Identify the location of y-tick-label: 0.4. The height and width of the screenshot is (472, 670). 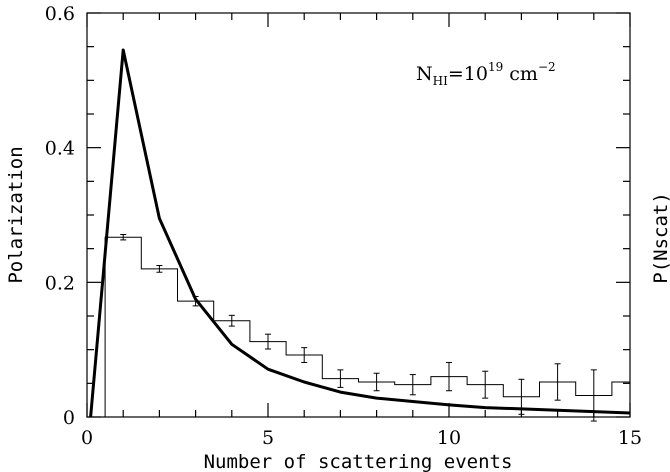
(60, 149).